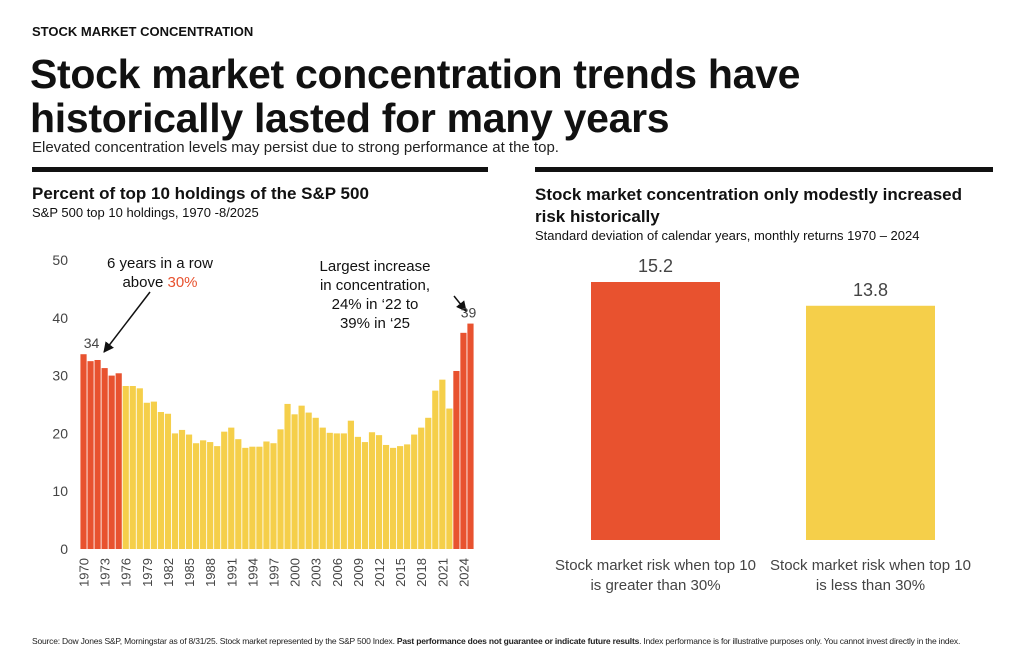 This screenshot has height=666, width=1024. Describe the element at coordinates (295, 572) in the screenshot. I see `x-tick-label: 2000` at that location.